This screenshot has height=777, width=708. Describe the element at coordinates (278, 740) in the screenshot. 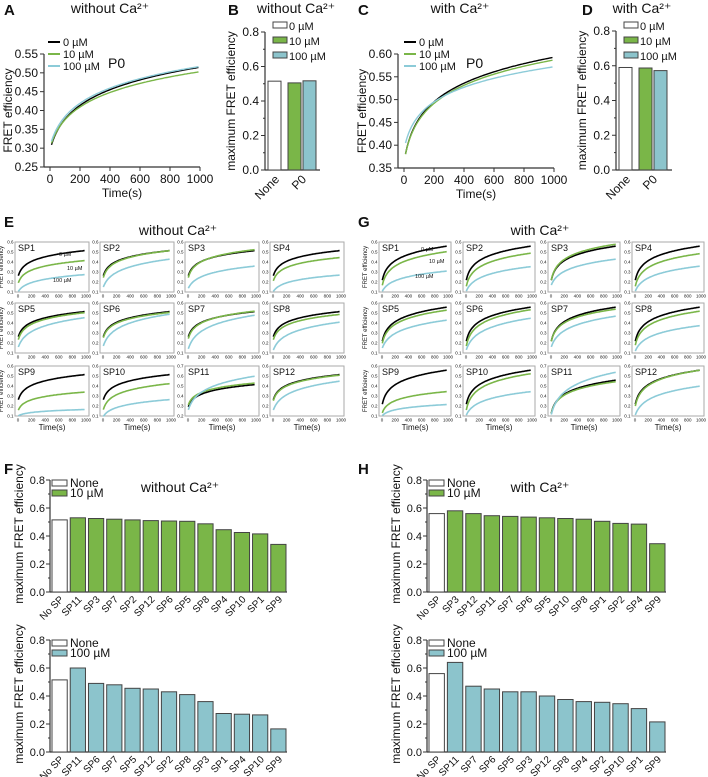

I see `bar-sp9` at that location.